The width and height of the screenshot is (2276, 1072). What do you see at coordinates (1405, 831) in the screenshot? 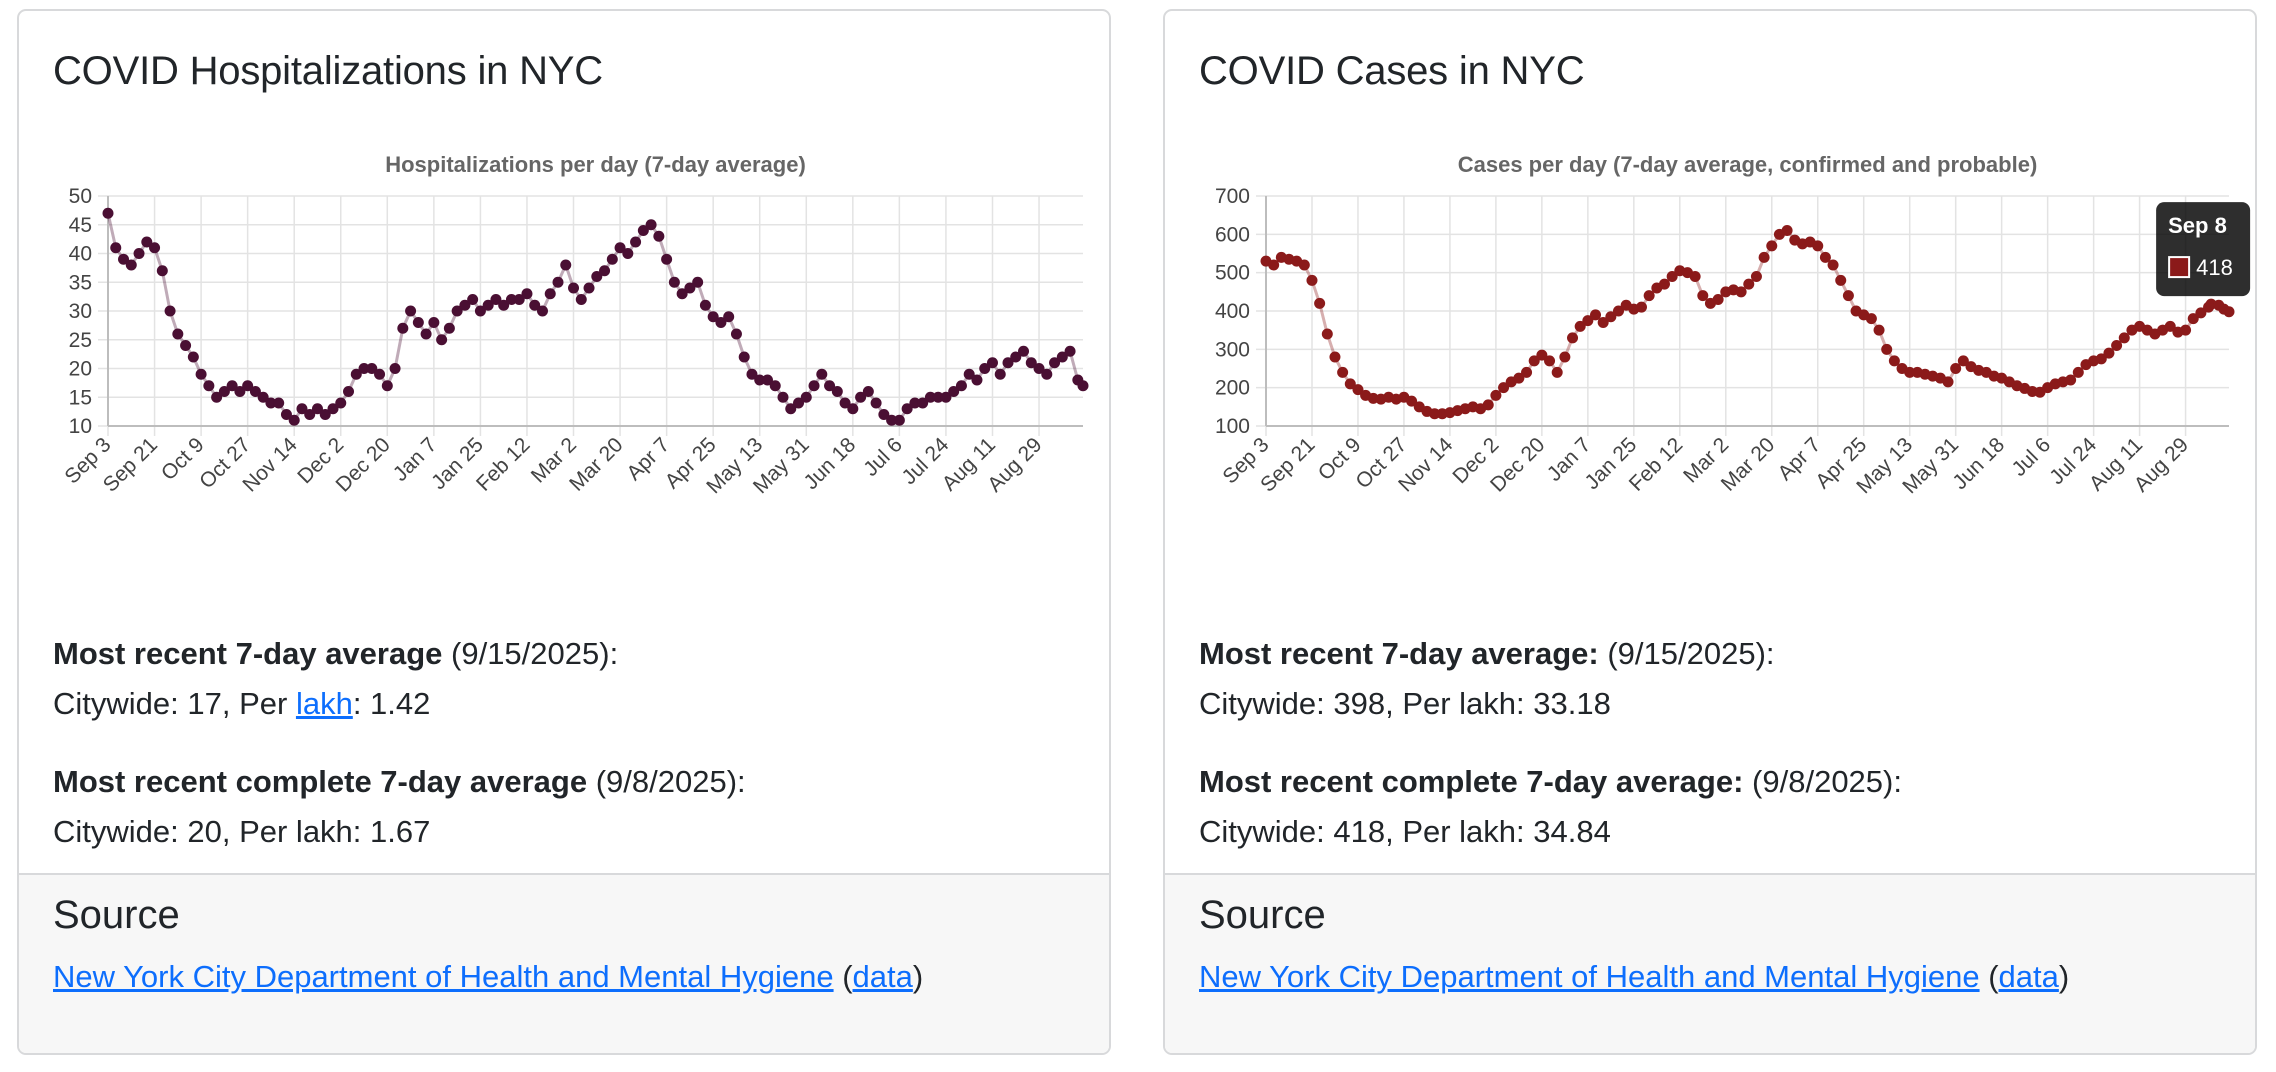
I see `complete-average-values: Citywide: 418, Per lakh: 34.84` at bounding box center [1405, 831].